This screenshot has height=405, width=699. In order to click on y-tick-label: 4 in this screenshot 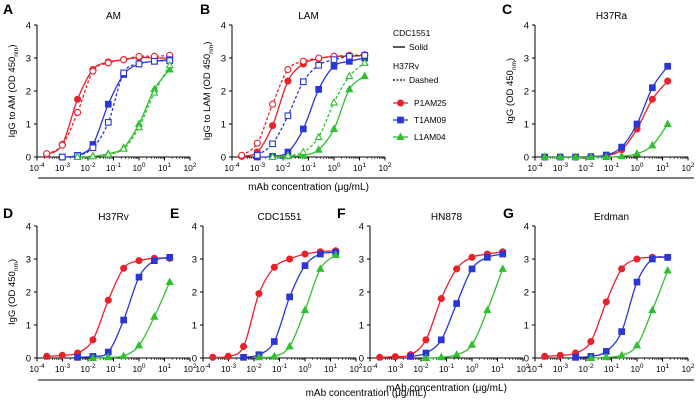, I will do `click(194, 227)`.